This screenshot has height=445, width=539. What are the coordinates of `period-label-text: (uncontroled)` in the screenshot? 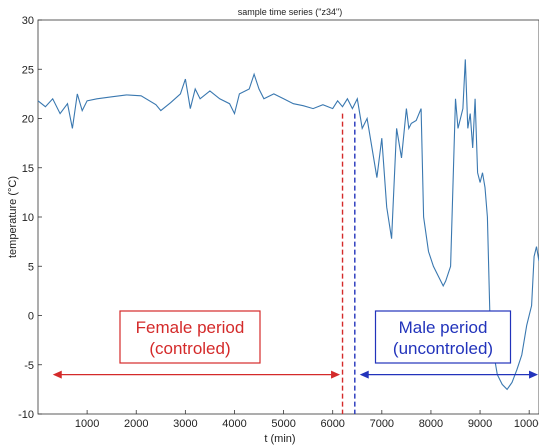 It's located at (443, 348).